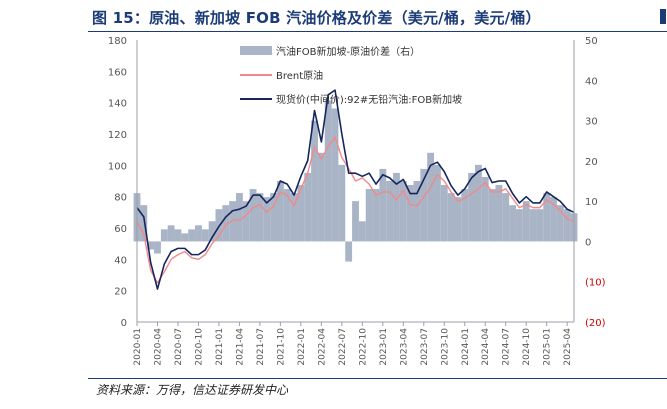 The image size is (667, 409). What do you see at coordinates (220, 347) in the screenshot?
I see `x-tick-label: 2021-01` at bounding box center [220, 347].